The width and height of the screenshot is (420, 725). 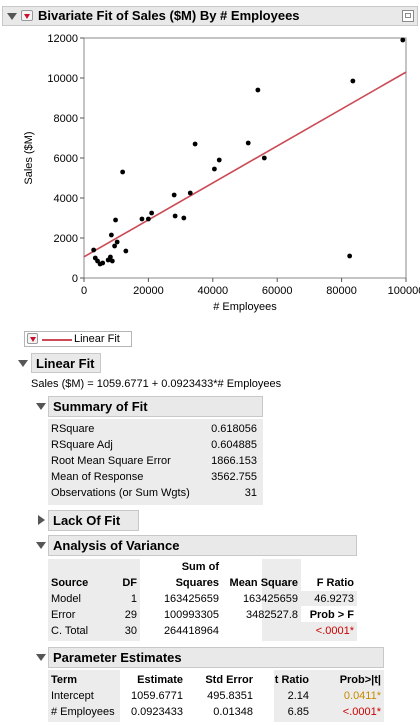 What do you see at coordinates (202, 545) in the screenshot?
I see `anova-header: Analysis of Variance` at bounding box center [202, 545].